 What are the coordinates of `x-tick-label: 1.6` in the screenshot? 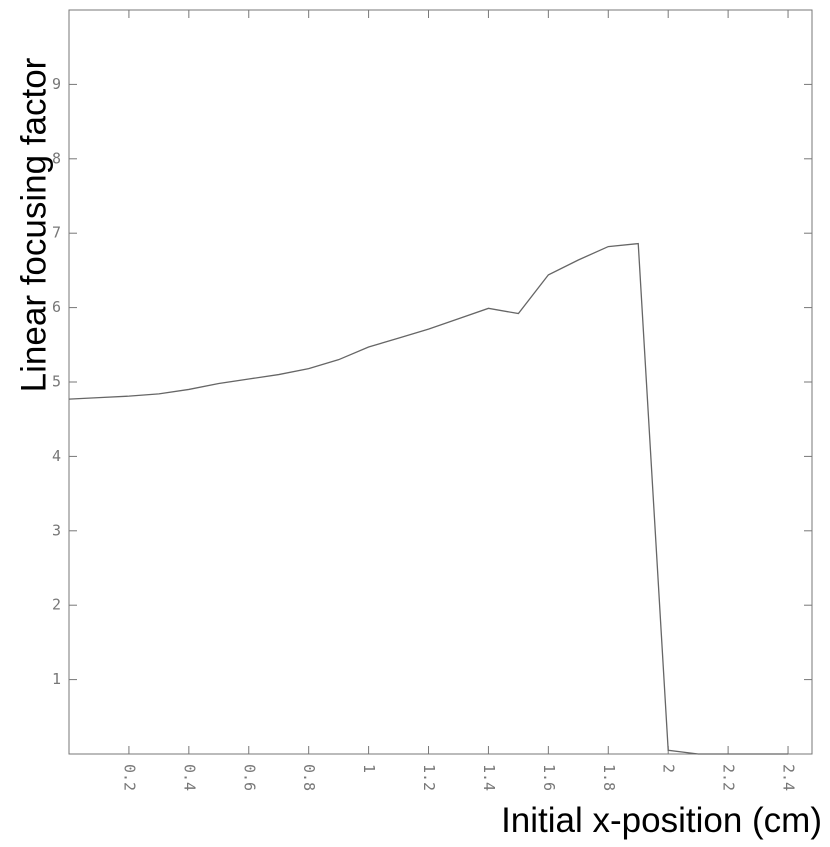 It's located at (549, 777).